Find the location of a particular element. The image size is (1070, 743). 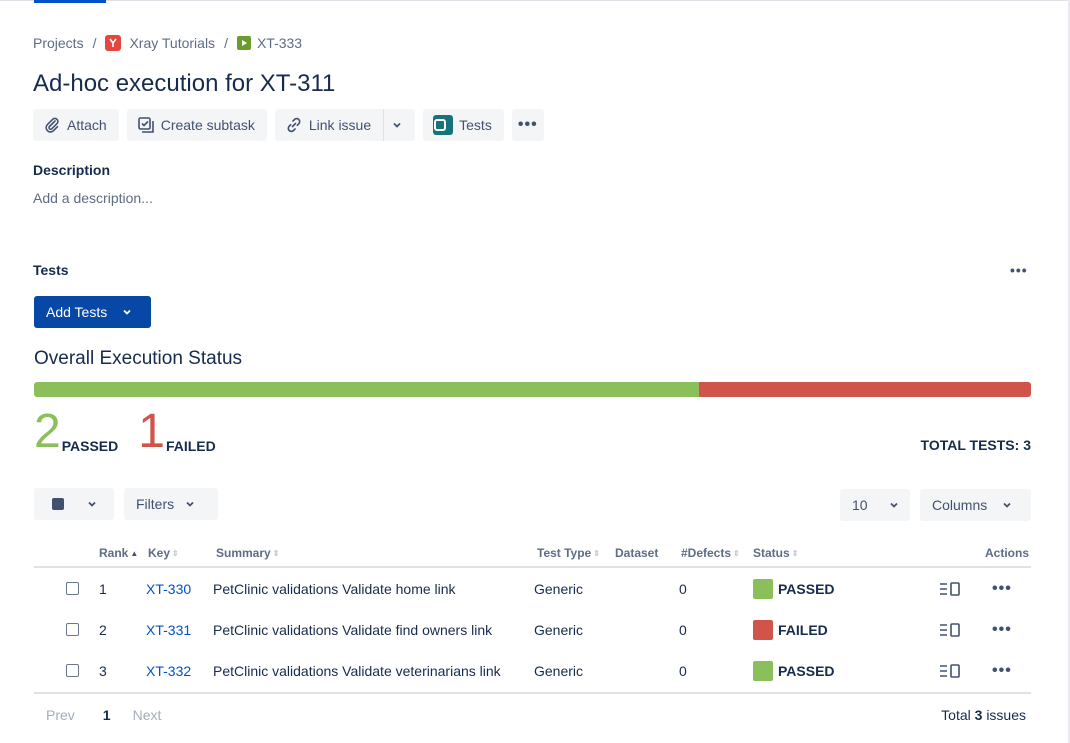

header-status: Status ⇕ is located at coordinates (775, 553).